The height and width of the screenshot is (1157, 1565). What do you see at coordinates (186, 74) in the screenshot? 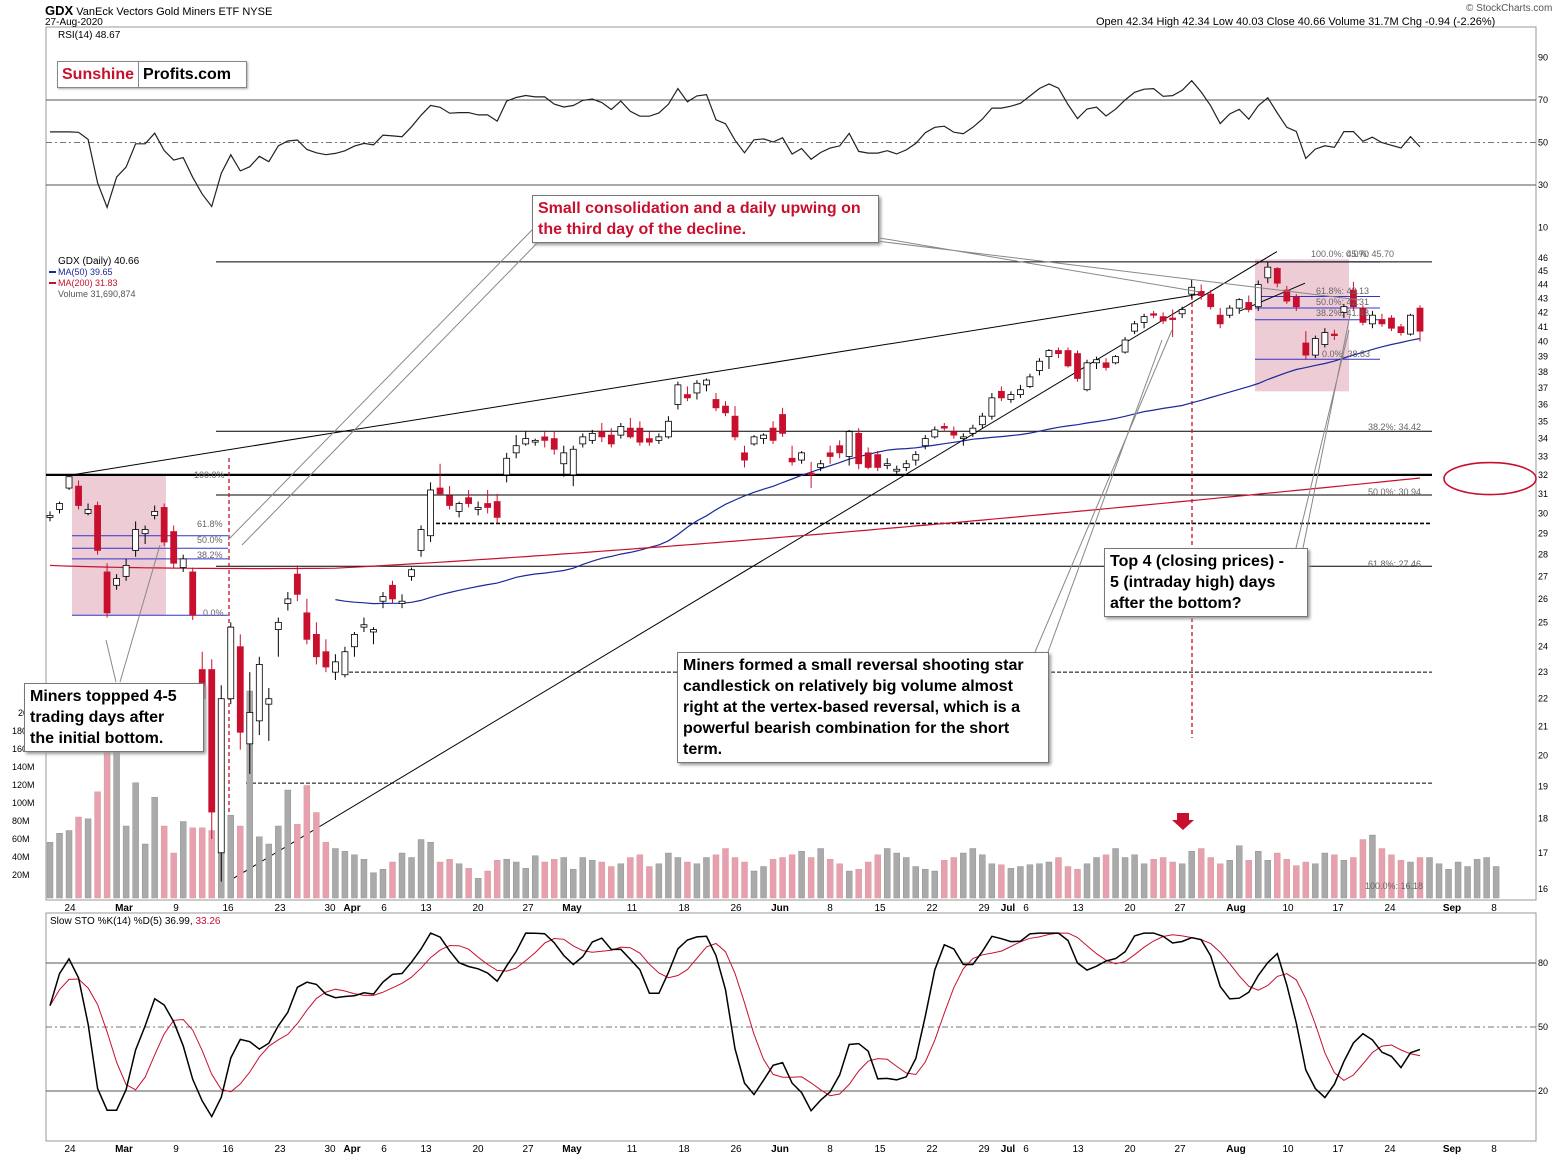
I see `logo-part2: Profits.com` at bounding box center [186, 74].